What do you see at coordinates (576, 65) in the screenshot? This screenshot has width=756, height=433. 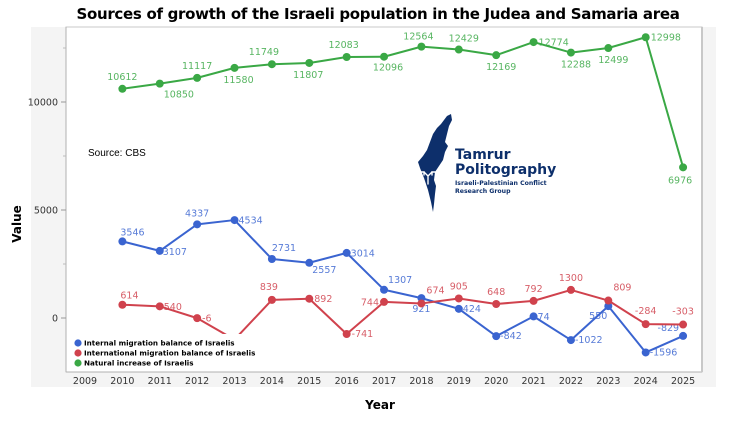 I see `data-label: 12288` at bounding box center [576, 65].